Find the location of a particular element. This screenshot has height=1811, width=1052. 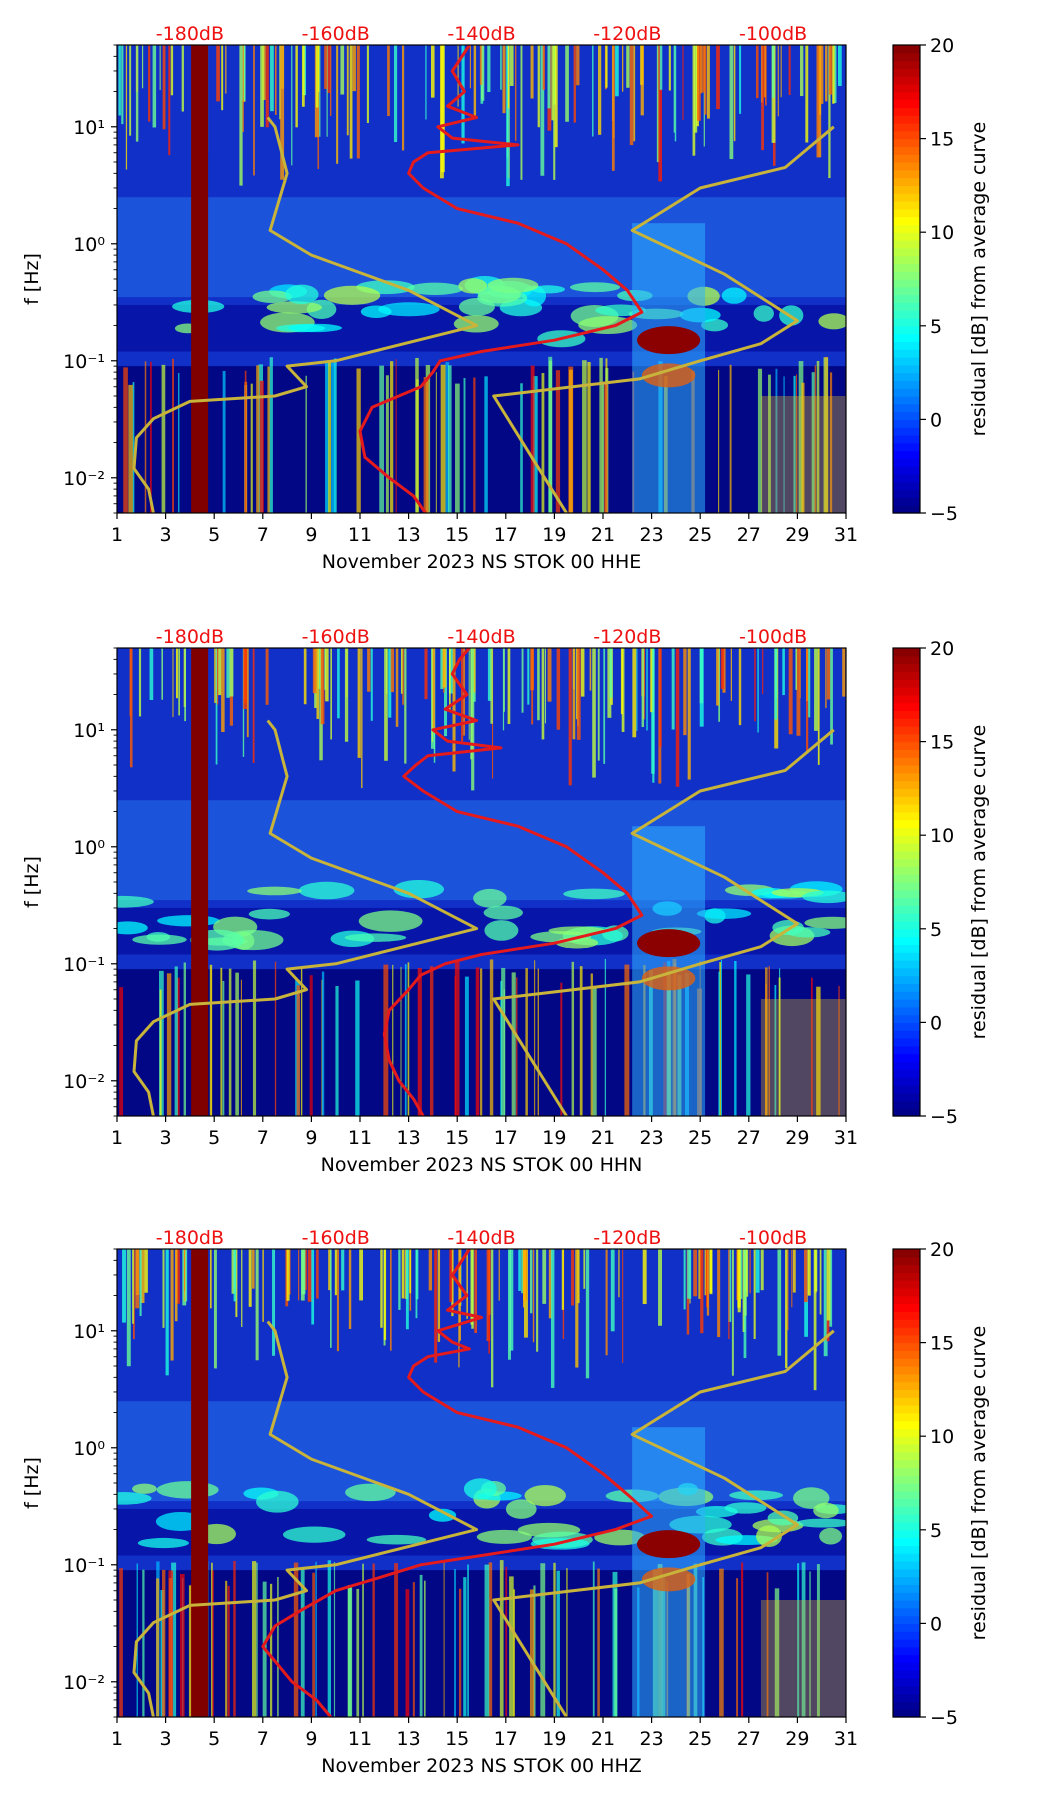

db-scale-label: -140dB is located at coordinates (481, 34).